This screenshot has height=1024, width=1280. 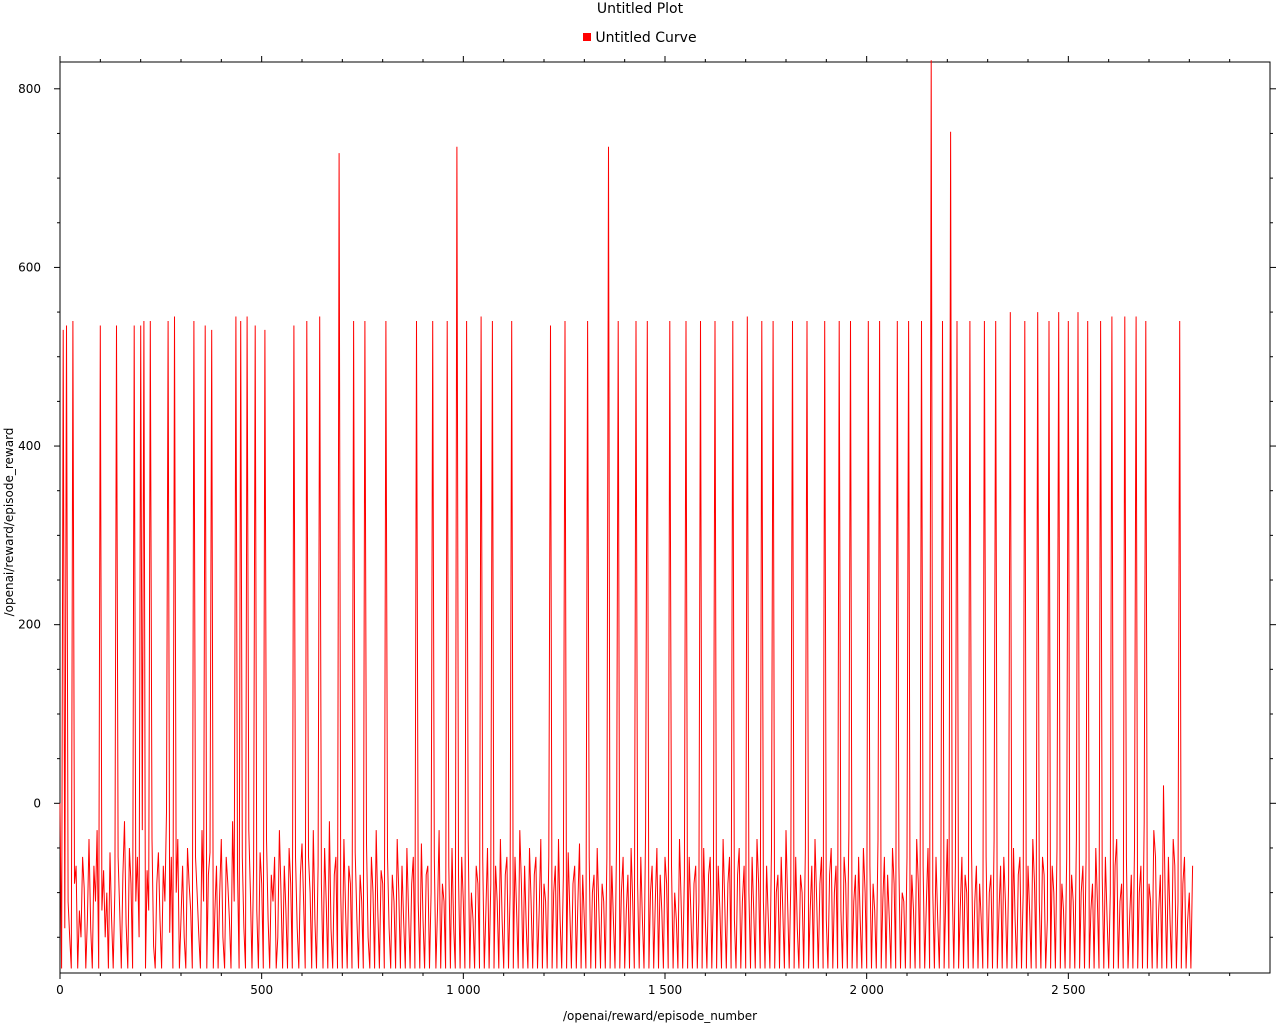 I want to click on x-axis-title: /openai/reward/episode_number, so click(x=660, y=1016).